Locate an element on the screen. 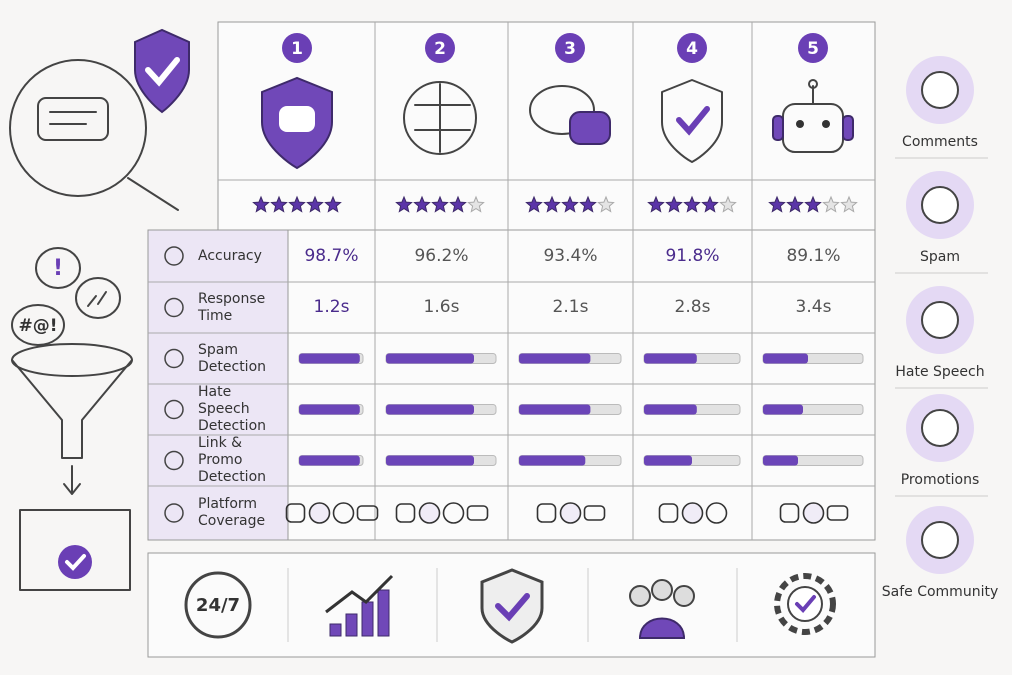  category-label: Spam is located at coordinates (940, 257).